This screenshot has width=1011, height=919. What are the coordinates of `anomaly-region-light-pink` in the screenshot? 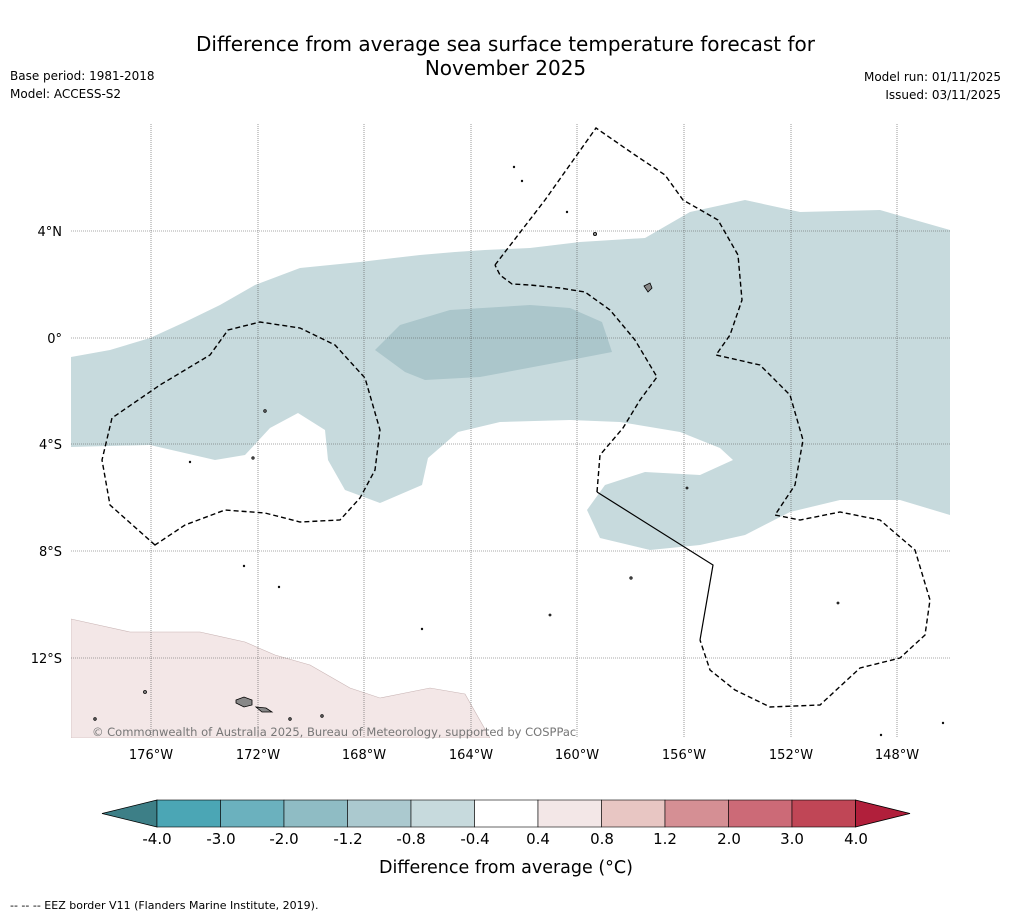 It's located at (281, 678).